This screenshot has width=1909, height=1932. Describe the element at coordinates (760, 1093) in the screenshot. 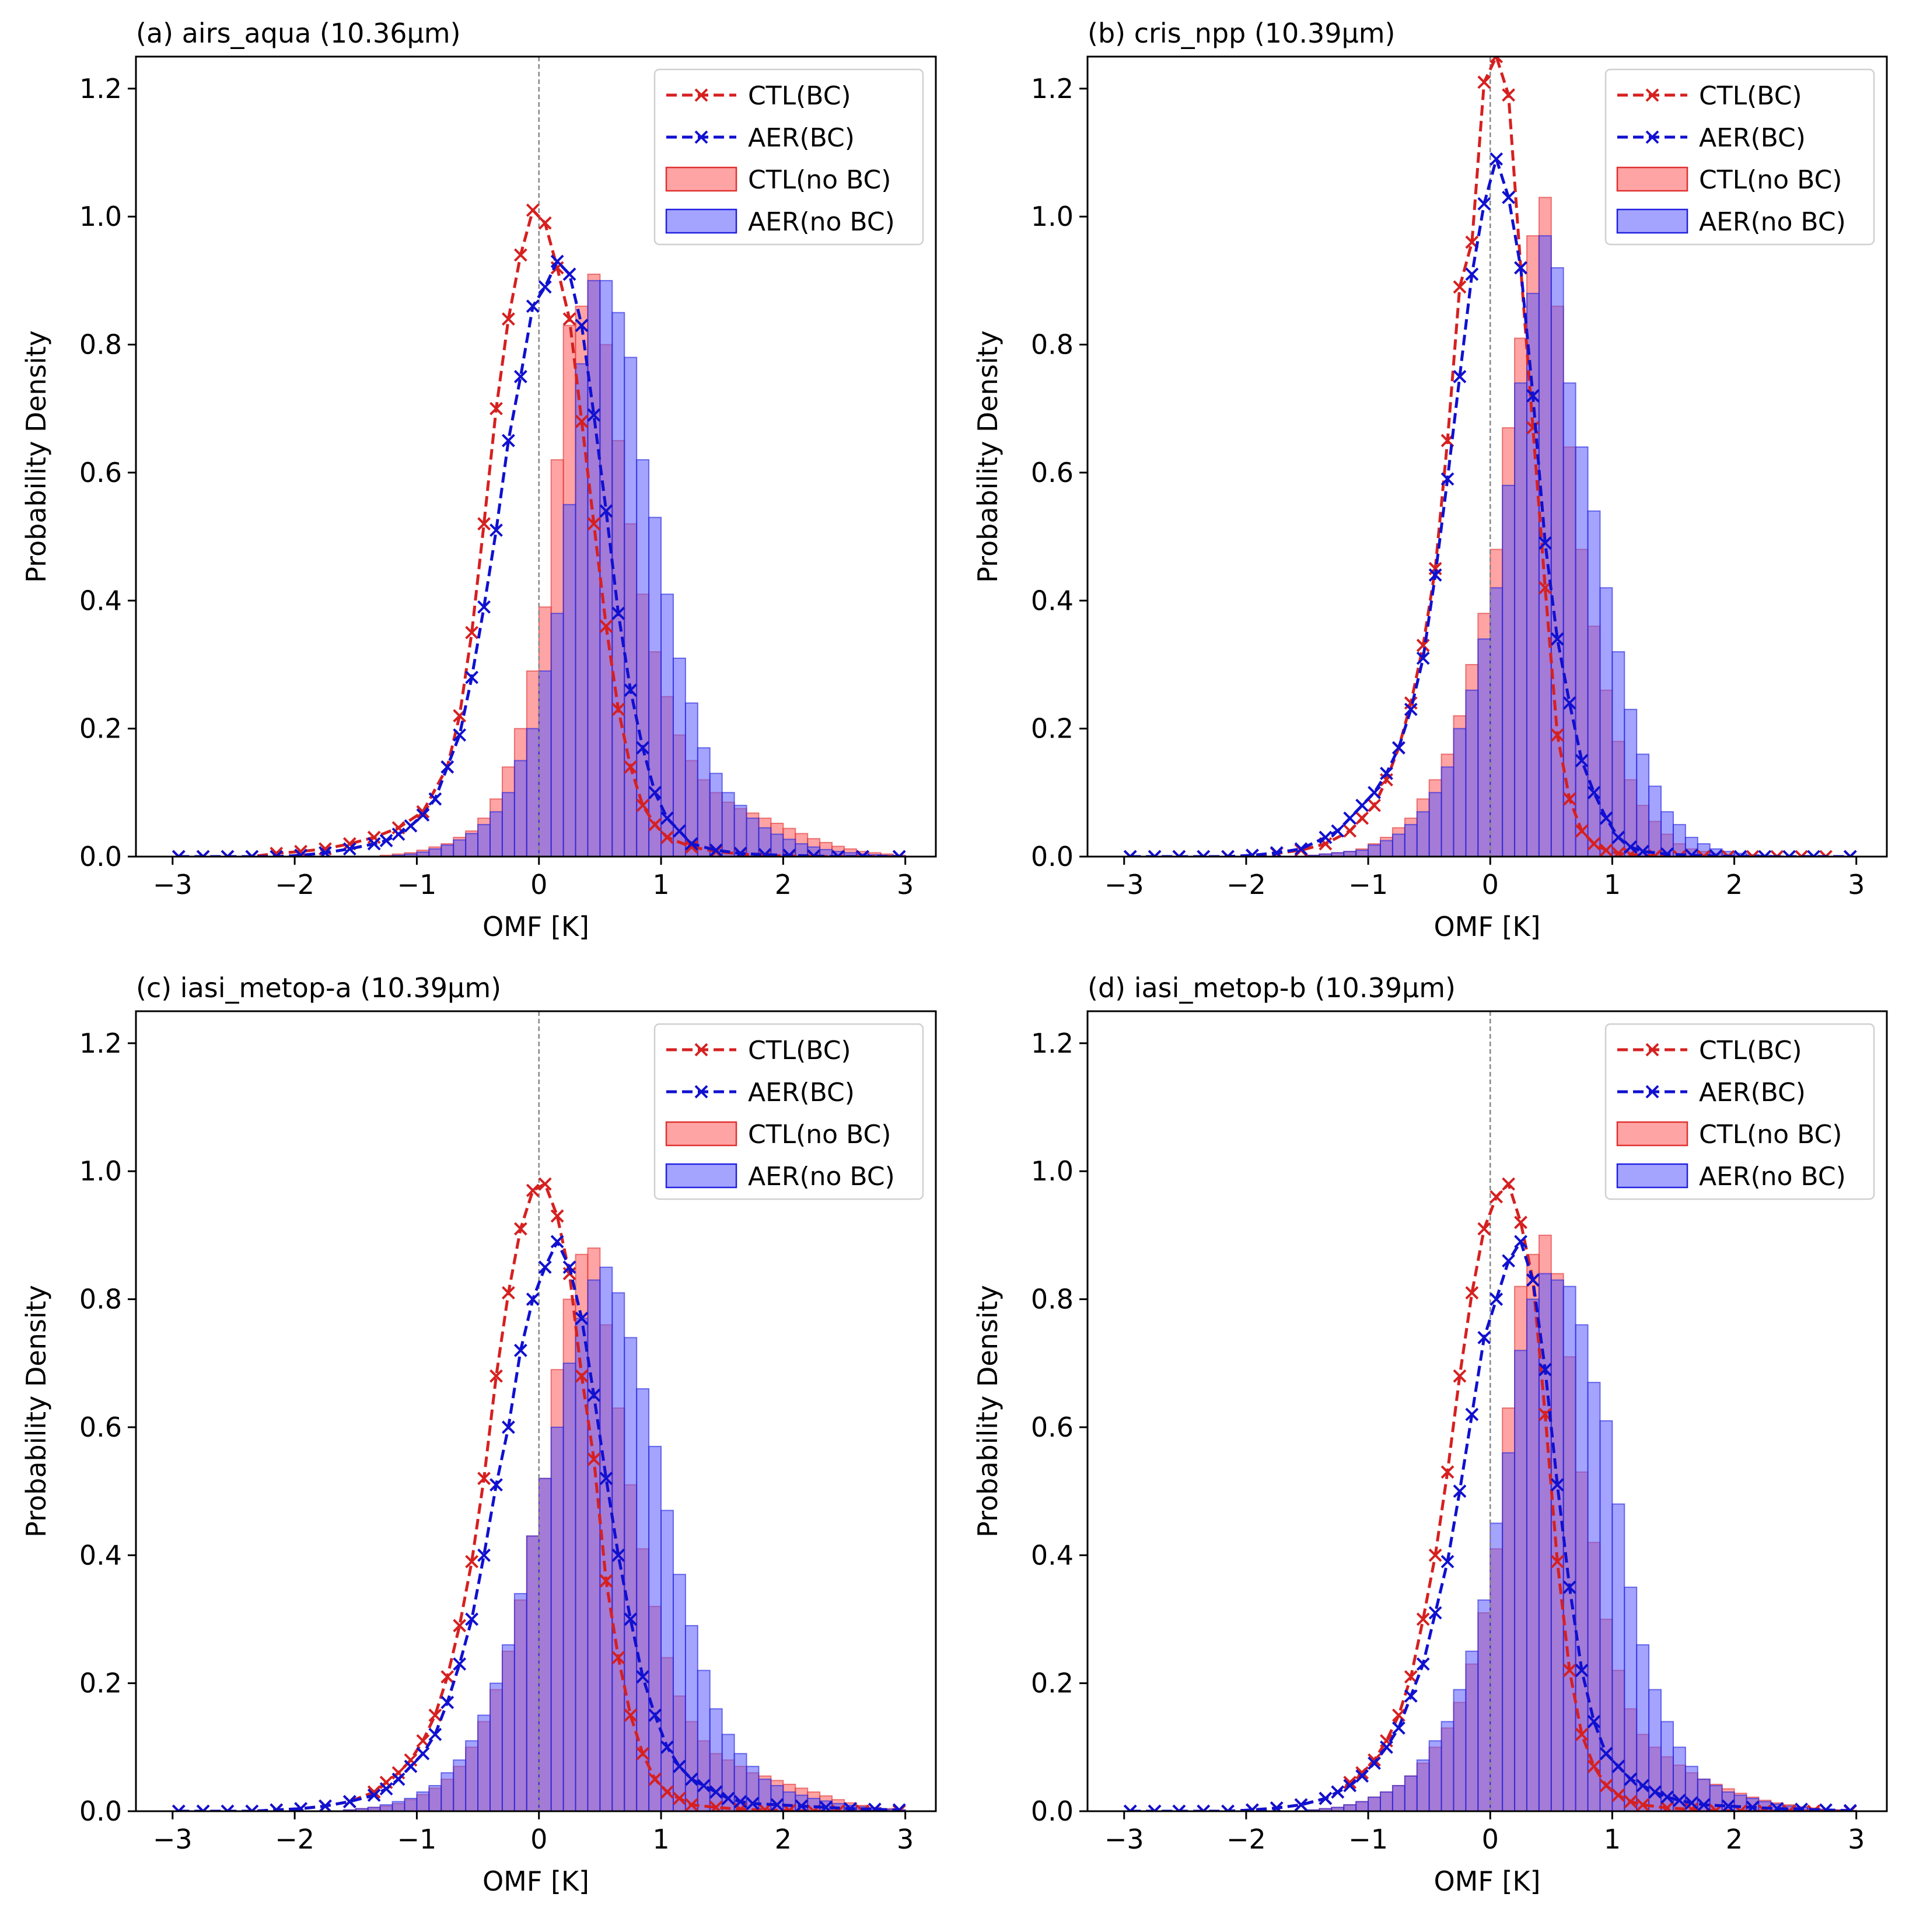

I see `legend-item: AER(BC)` at that location.